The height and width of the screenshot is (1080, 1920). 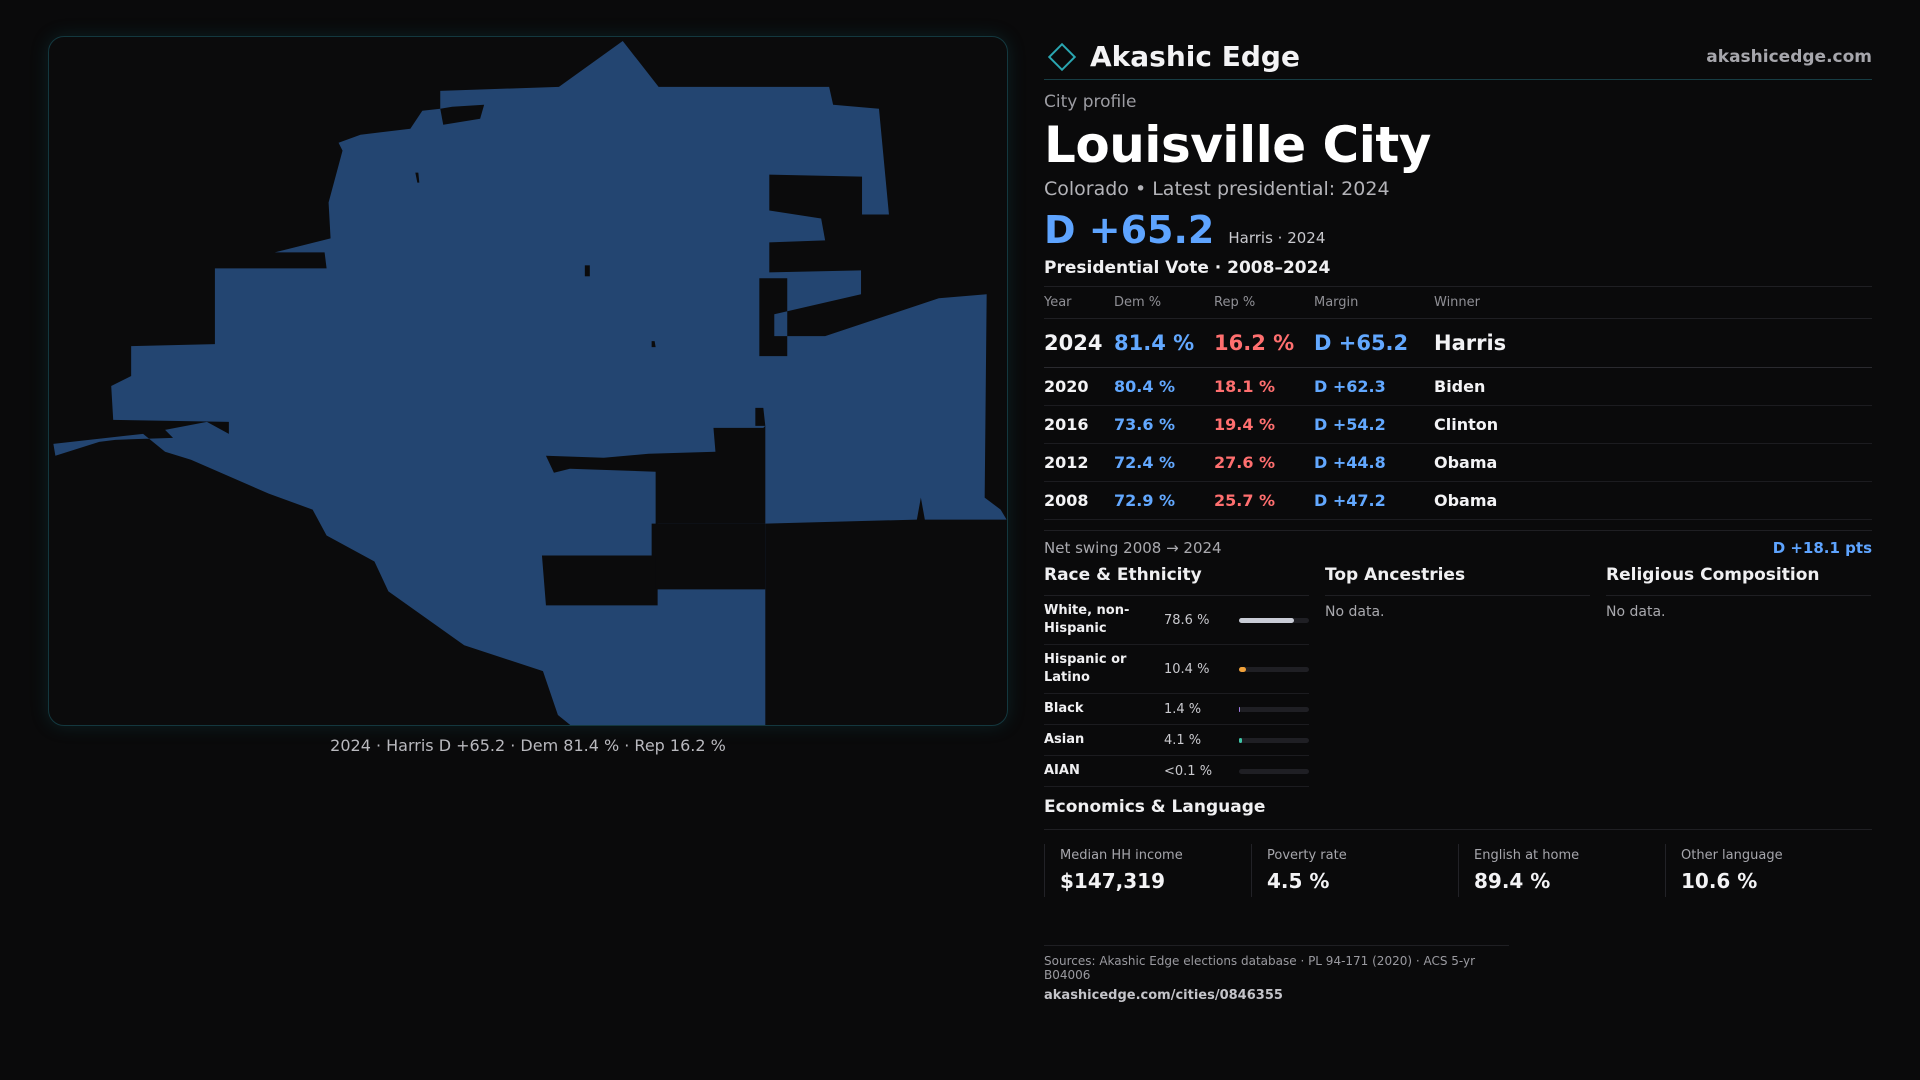 I want to click on net-swing-label: Net swing 2008 → 2024, so click(x=1133, y=548).